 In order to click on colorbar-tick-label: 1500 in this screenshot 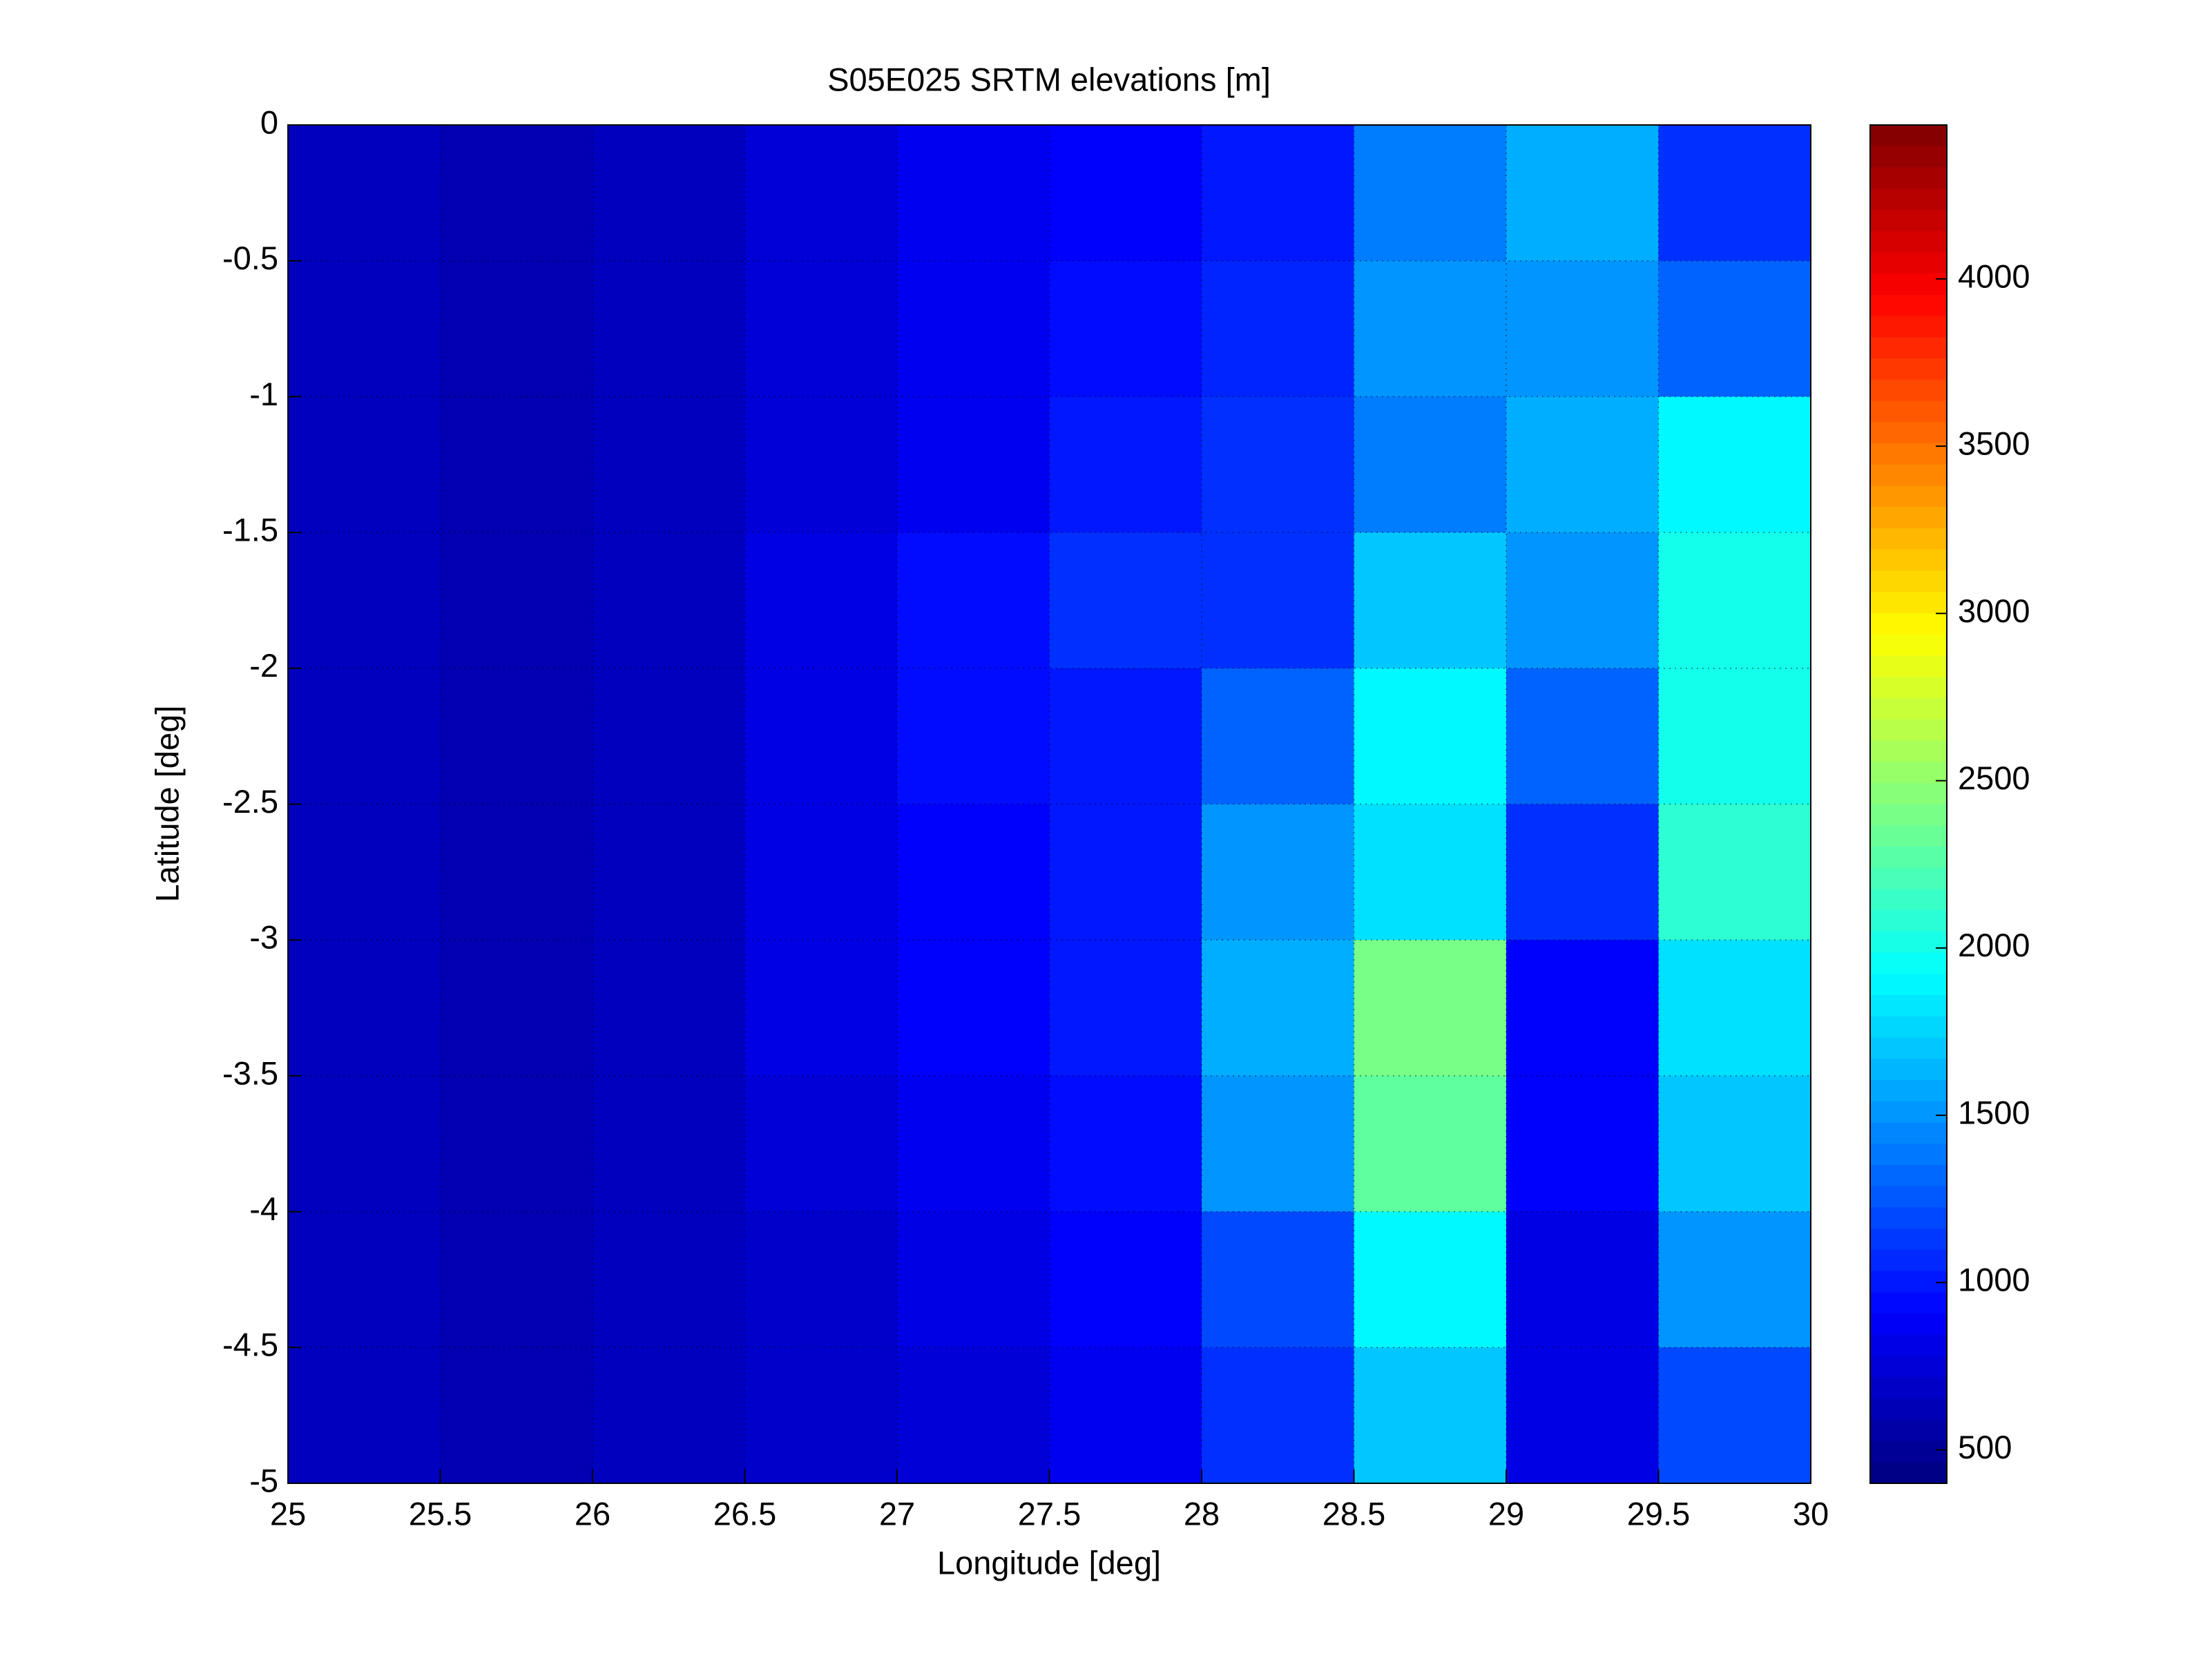, I will do `click(1994, 1112)`.